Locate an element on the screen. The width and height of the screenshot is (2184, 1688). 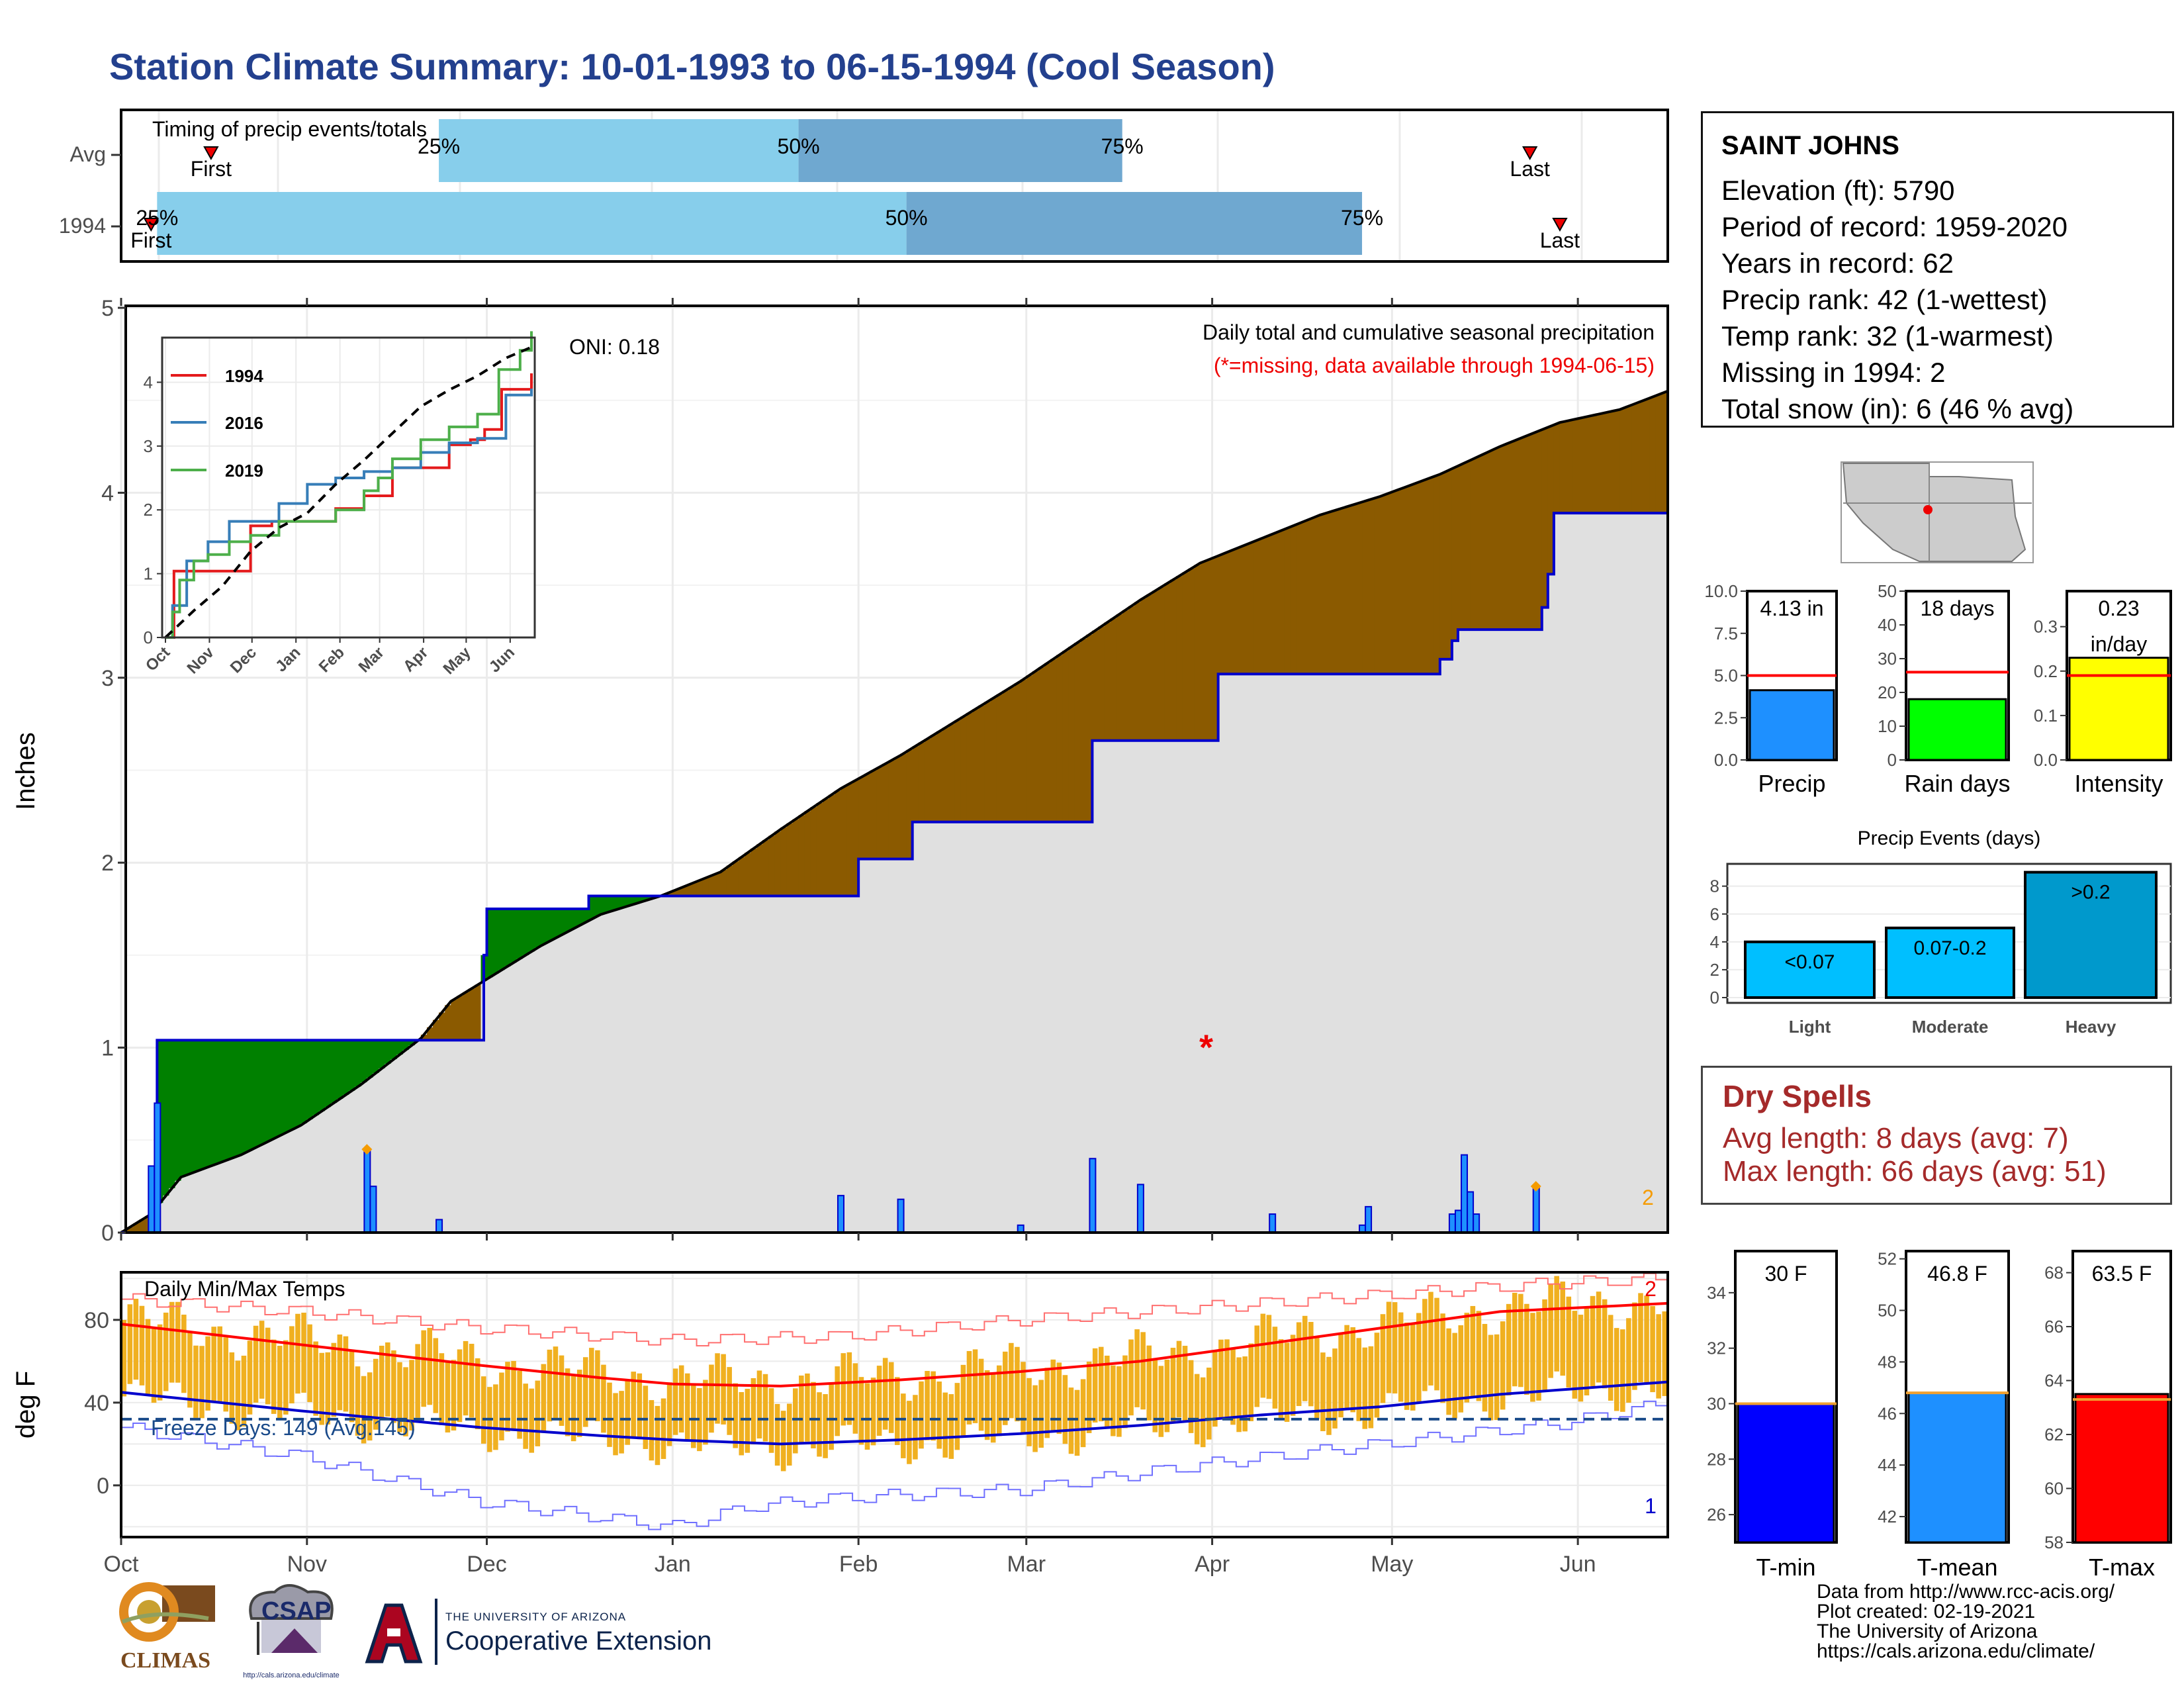
summary-ytick-label: 50 is located at coordinates (1888, 591).